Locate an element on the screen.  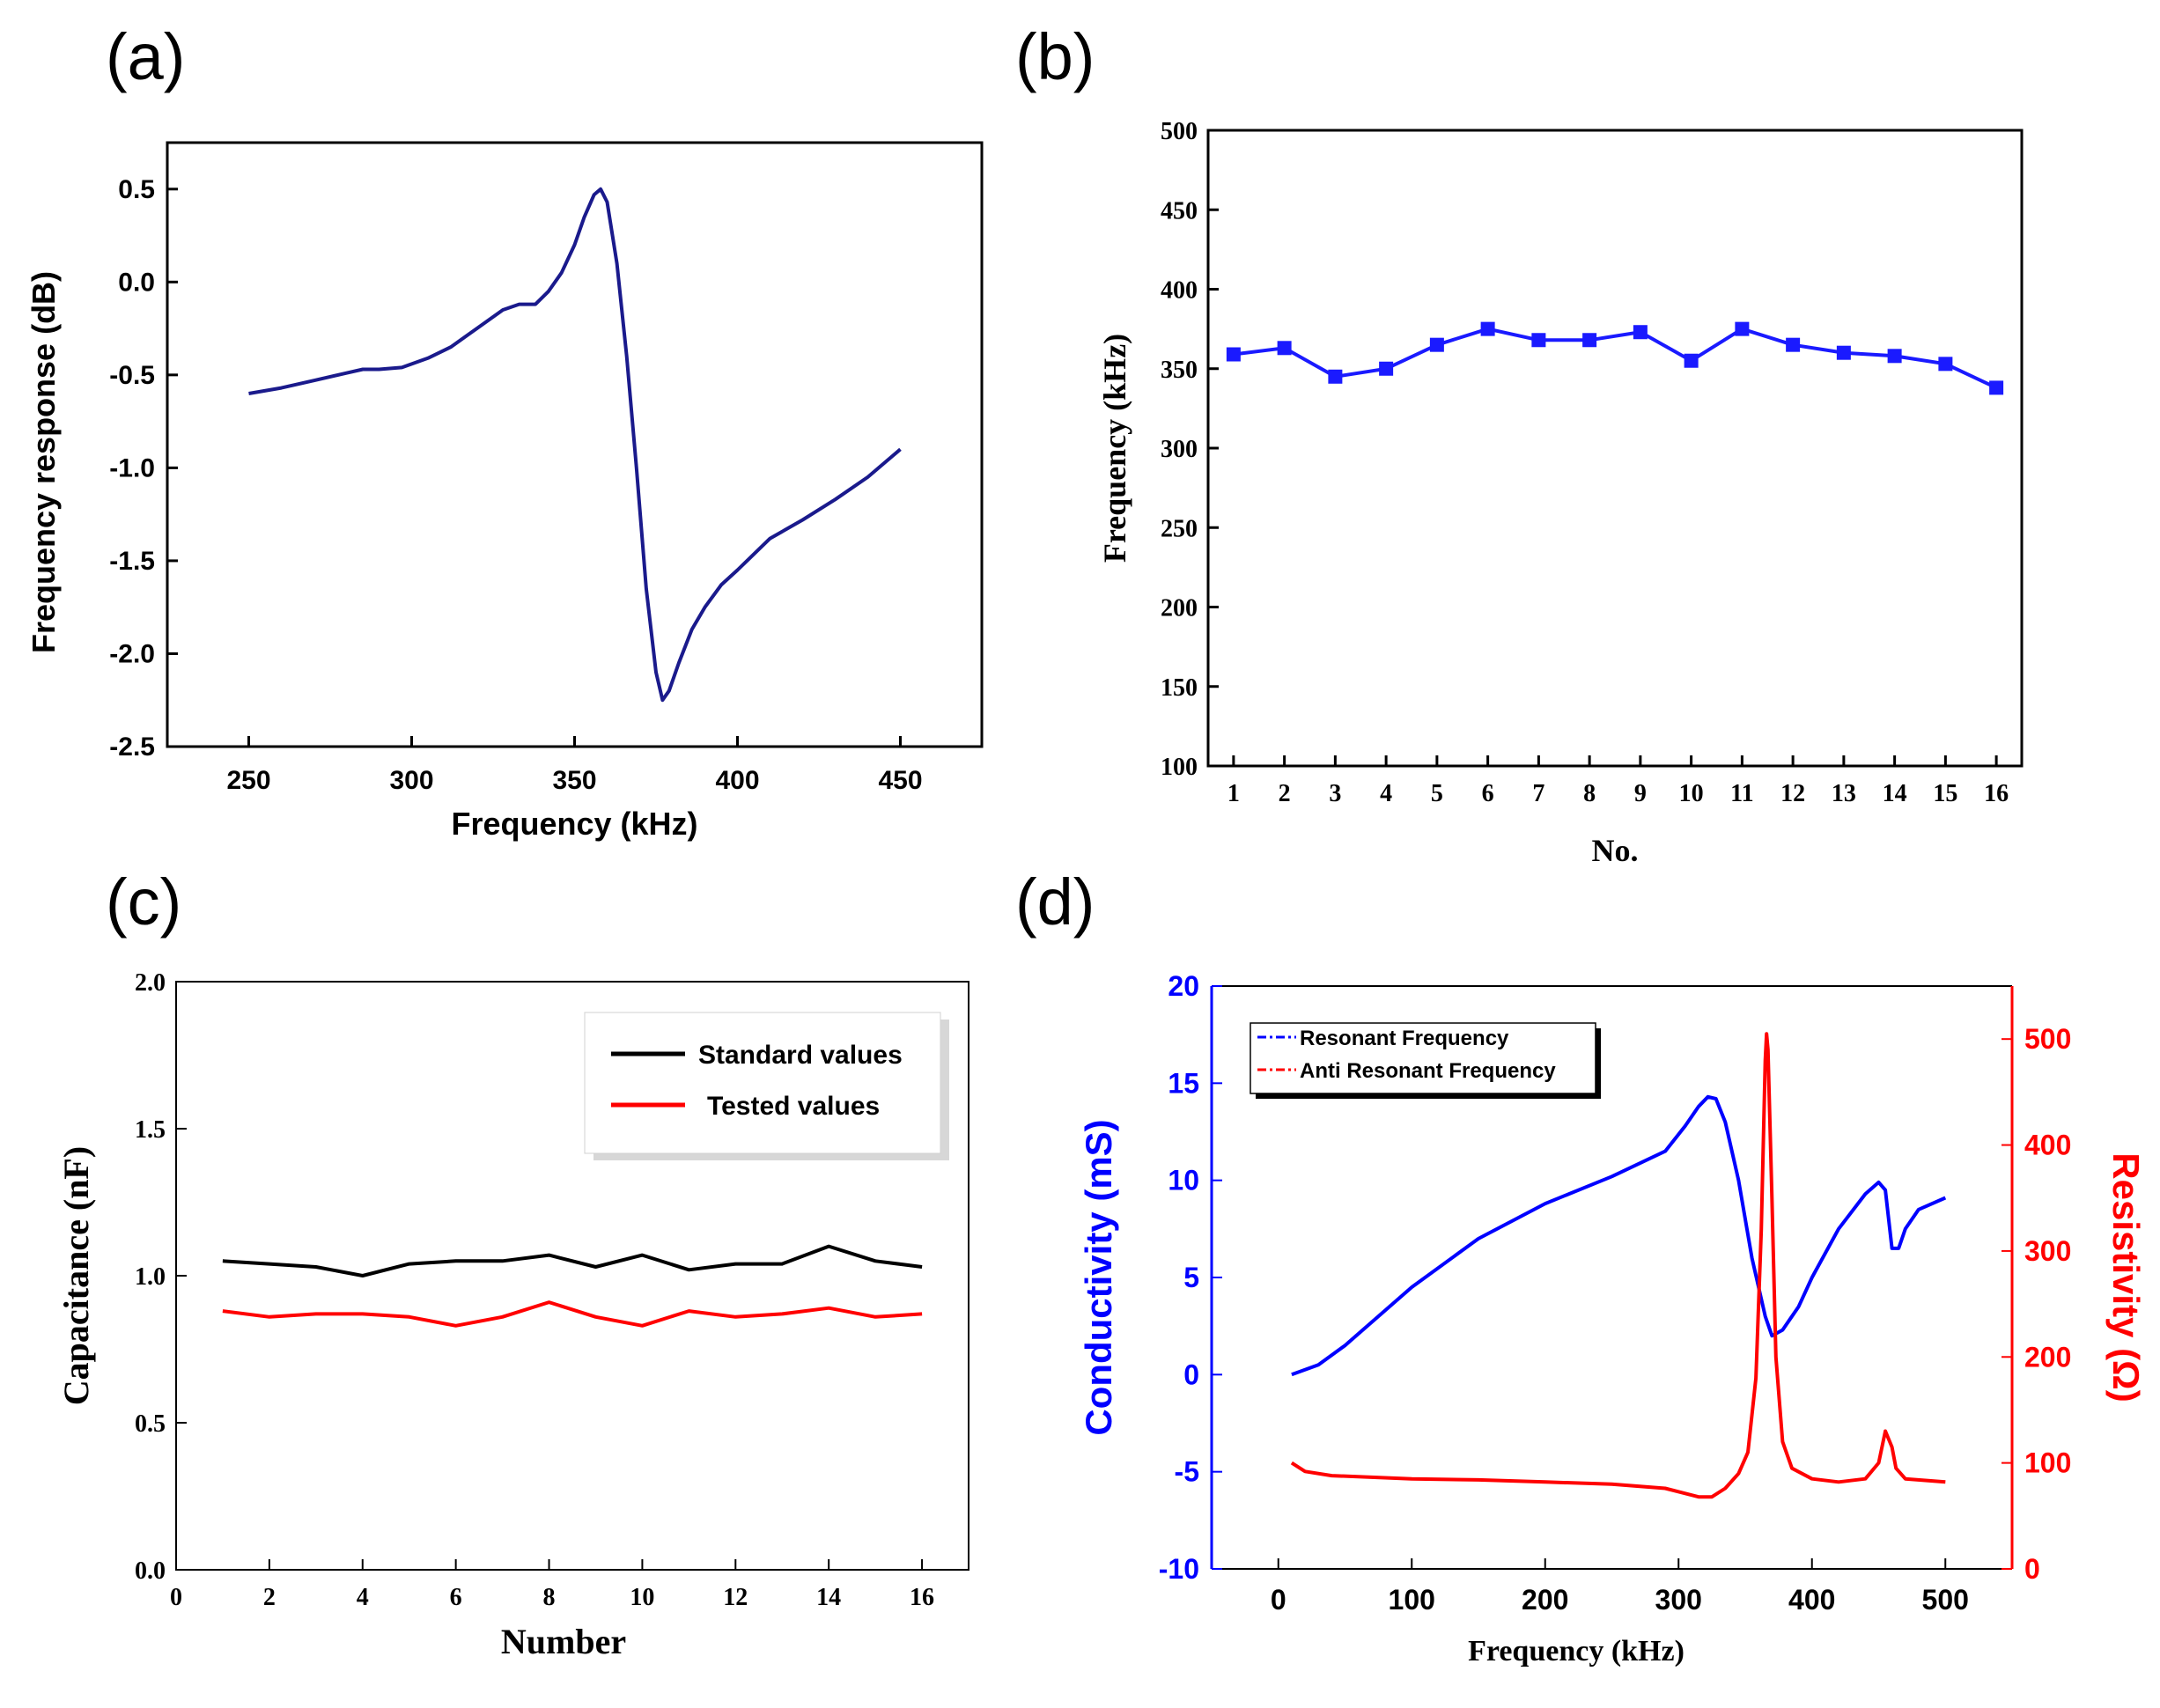
y-tick-label-right: 200 is located at coordinates (2048, 1357).